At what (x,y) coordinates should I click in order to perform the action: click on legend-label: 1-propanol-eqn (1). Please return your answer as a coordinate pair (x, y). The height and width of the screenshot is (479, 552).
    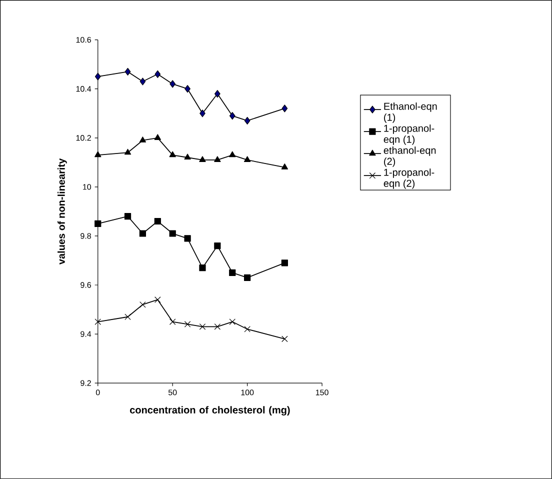
    Looking at the image, I should click on (409, 134).